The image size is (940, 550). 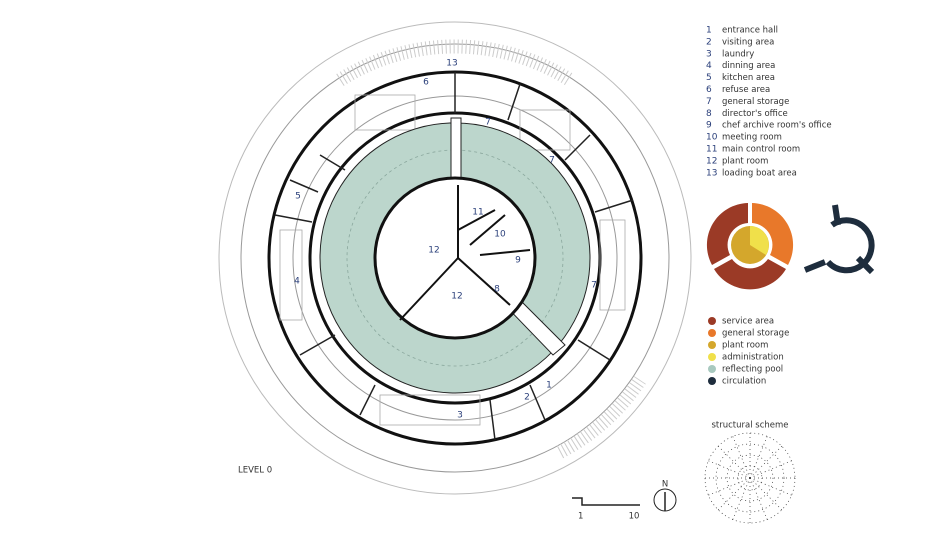 I want to click on room-number: 11, so click(x=477, y=213).